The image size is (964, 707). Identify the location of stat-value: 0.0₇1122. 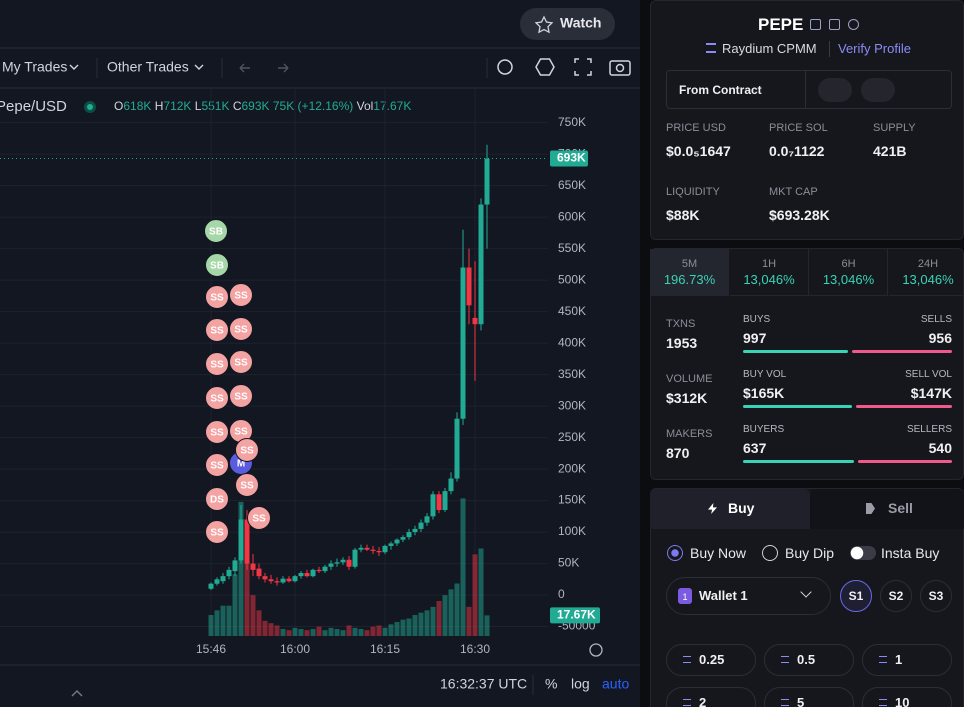
(797, 151).